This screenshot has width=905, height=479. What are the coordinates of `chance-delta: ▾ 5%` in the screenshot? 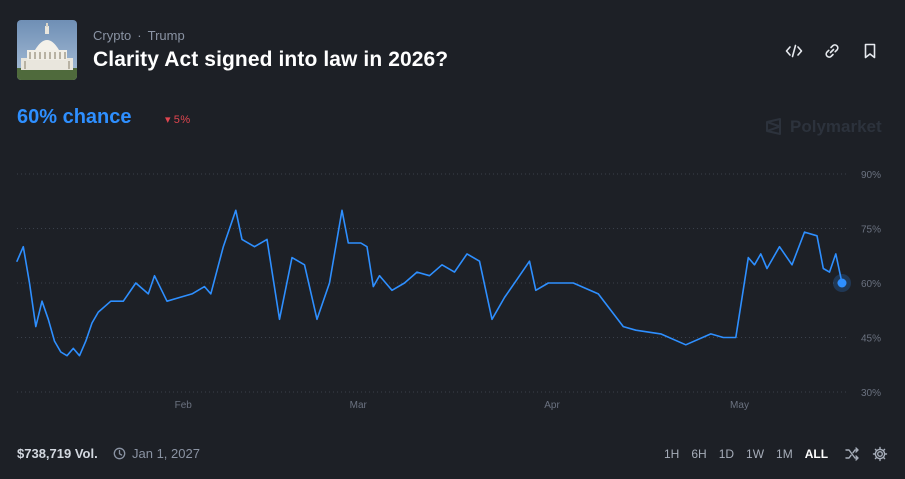 It's located at (178, 119).